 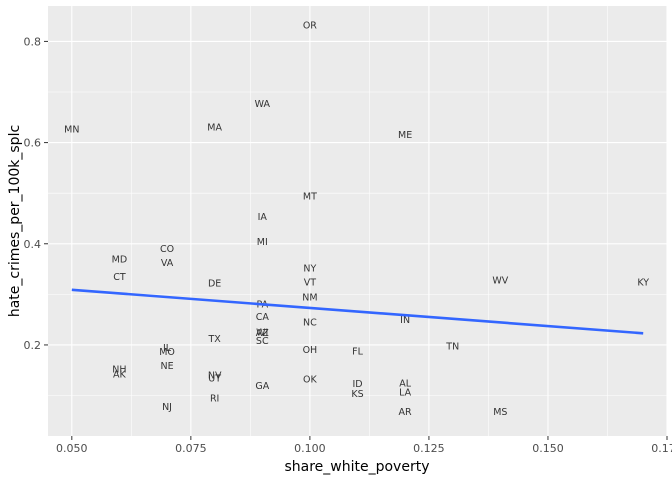 I want to click on point-label-nc: NC, so click(x=310, y=323).